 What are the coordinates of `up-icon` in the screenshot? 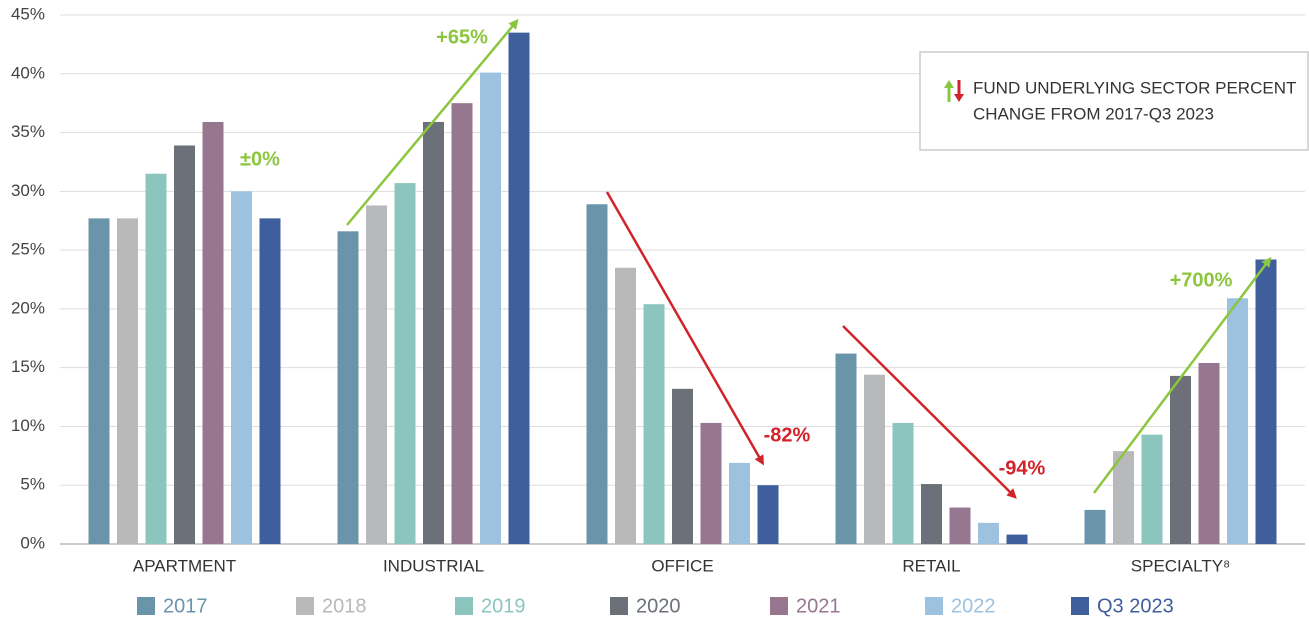 It's located at (949, 91).